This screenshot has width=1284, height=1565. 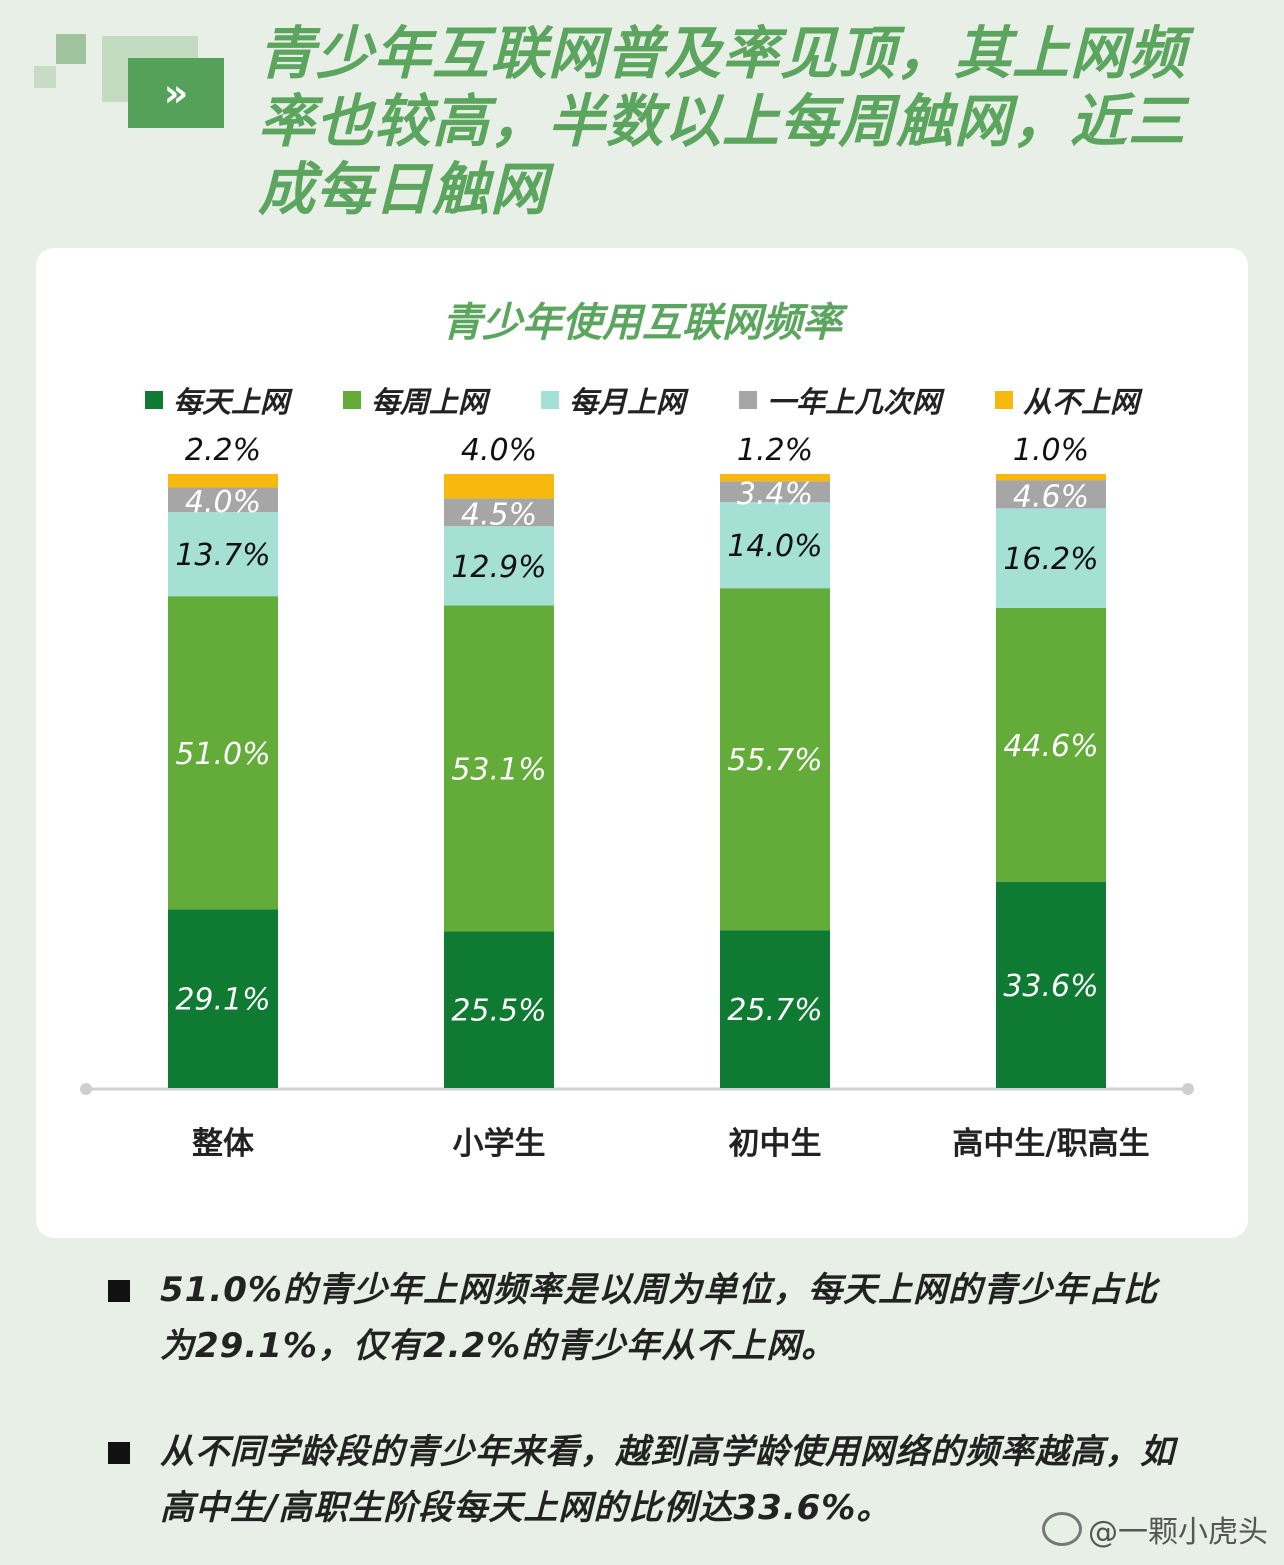 What do you see at coordinates (1004, 400) in the screenshot?
I see `legend-swatch-never` at bounding box center [1004, 400].